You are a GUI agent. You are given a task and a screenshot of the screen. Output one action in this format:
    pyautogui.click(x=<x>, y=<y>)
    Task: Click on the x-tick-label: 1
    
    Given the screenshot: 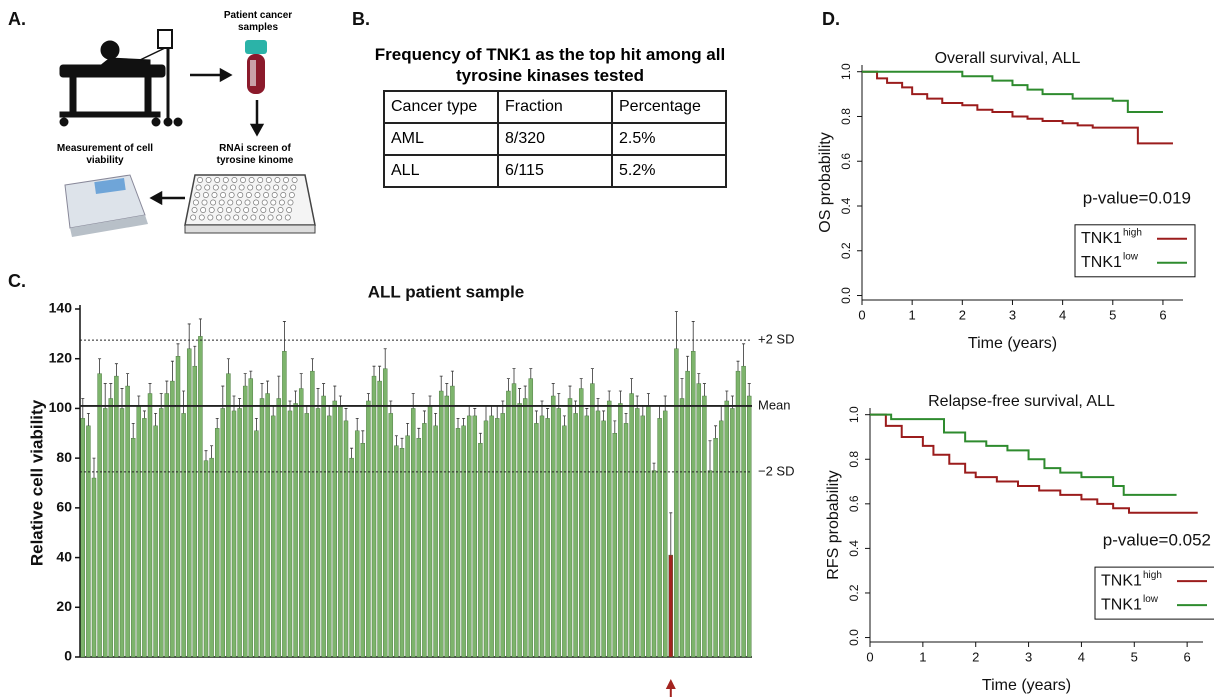 What is the action you would take?
    pyautogui.click(x=922, y=656)
    